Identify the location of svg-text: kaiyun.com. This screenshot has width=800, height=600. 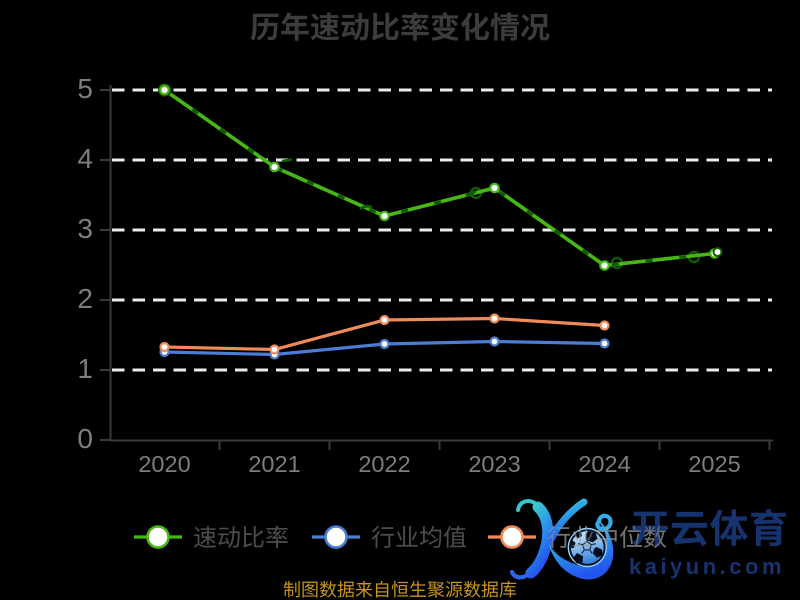
(707, 566).